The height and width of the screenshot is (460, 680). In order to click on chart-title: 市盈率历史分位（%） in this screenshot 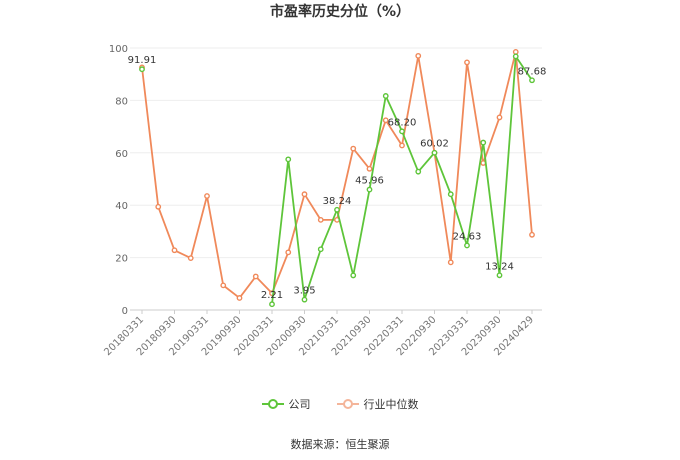, I will do `click(340, 11)`.